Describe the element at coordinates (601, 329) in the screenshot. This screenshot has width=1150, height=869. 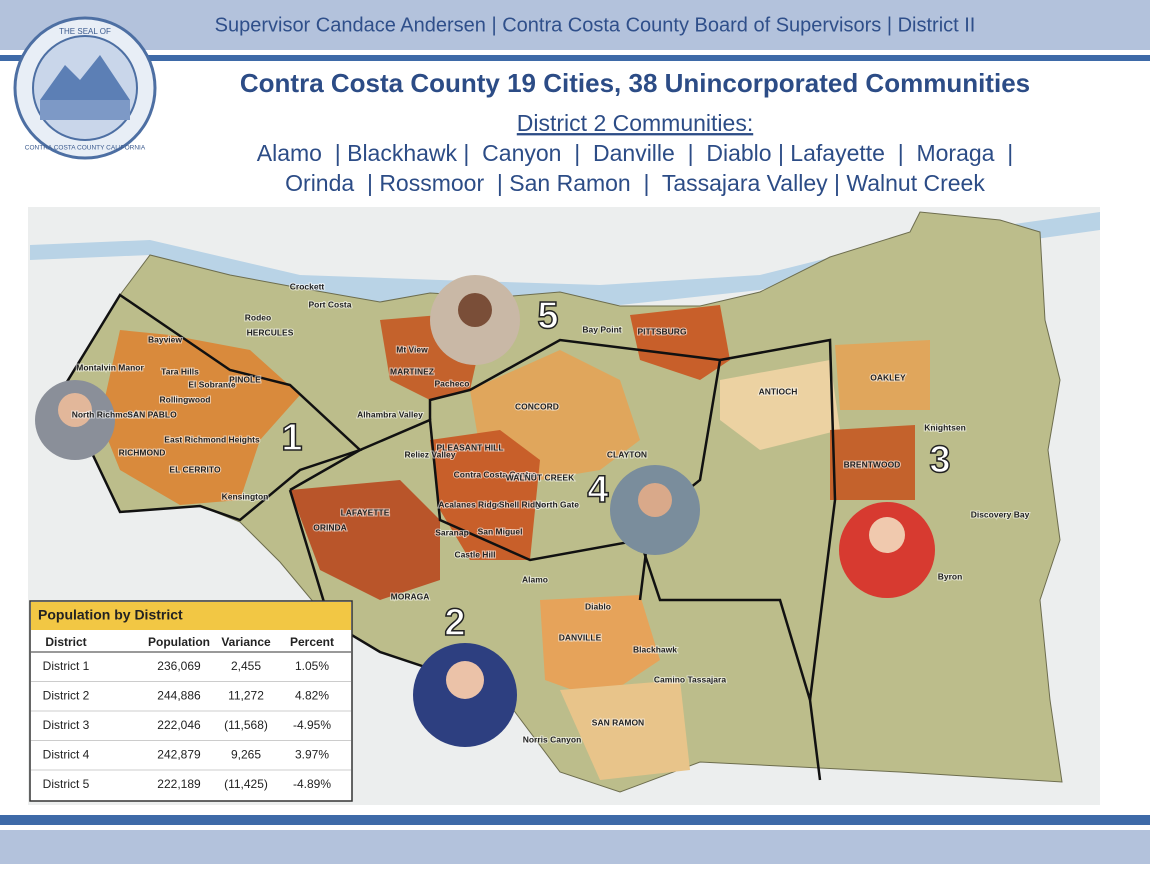
I see `place-label: Bay Point` at that location.